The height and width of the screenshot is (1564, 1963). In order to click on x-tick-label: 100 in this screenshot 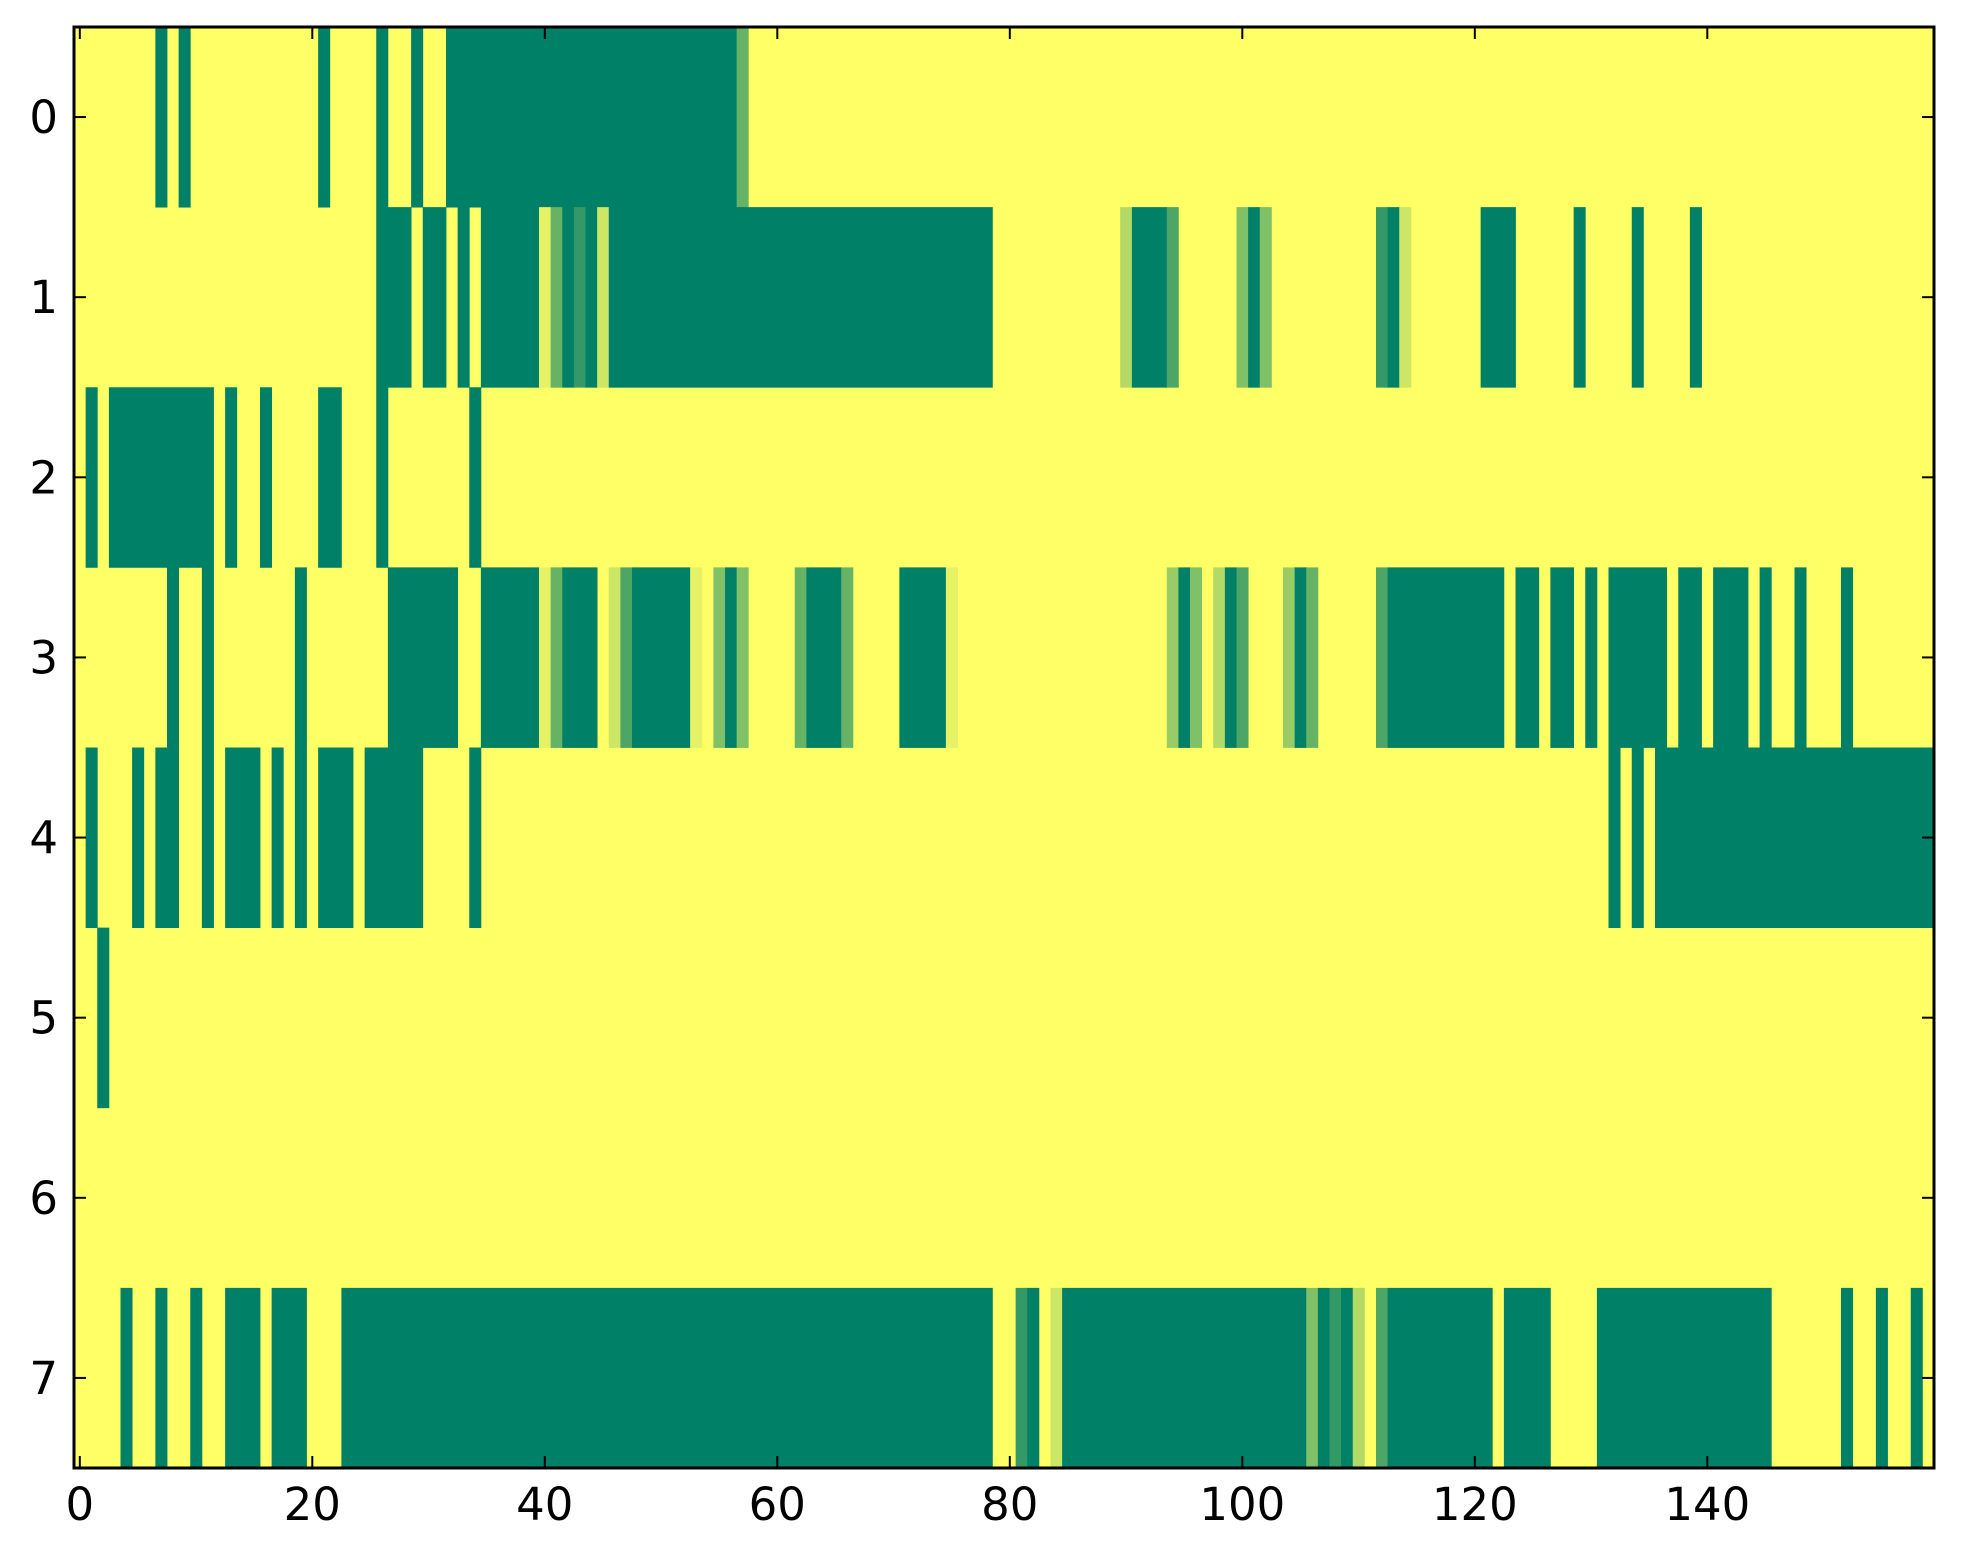, I will do `click(1242, 1504)`.